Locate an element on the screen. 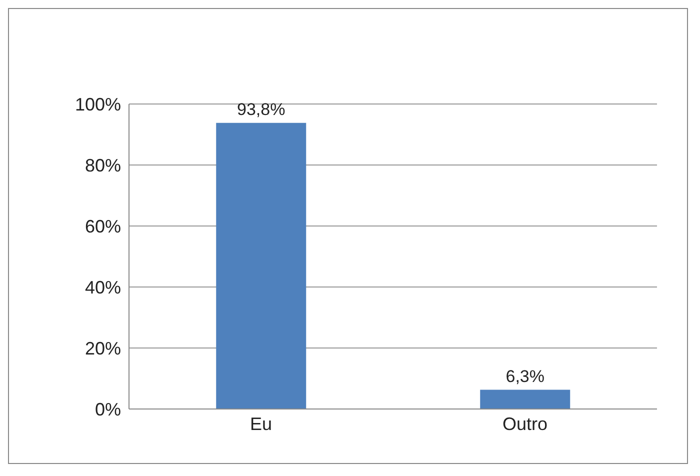 Image resolution: width=700 pixels, height=476 pixels. data-label: 6,3% is located at coordinates (525, 376).